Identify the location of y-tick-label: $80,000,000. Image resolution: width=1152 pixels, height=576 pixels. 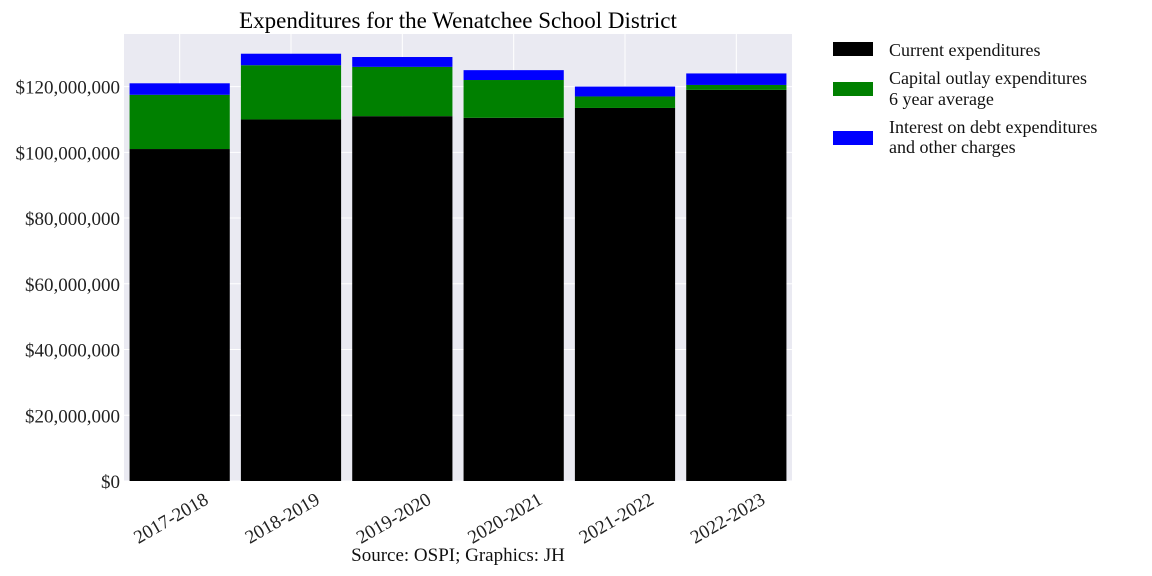
(72, 219).